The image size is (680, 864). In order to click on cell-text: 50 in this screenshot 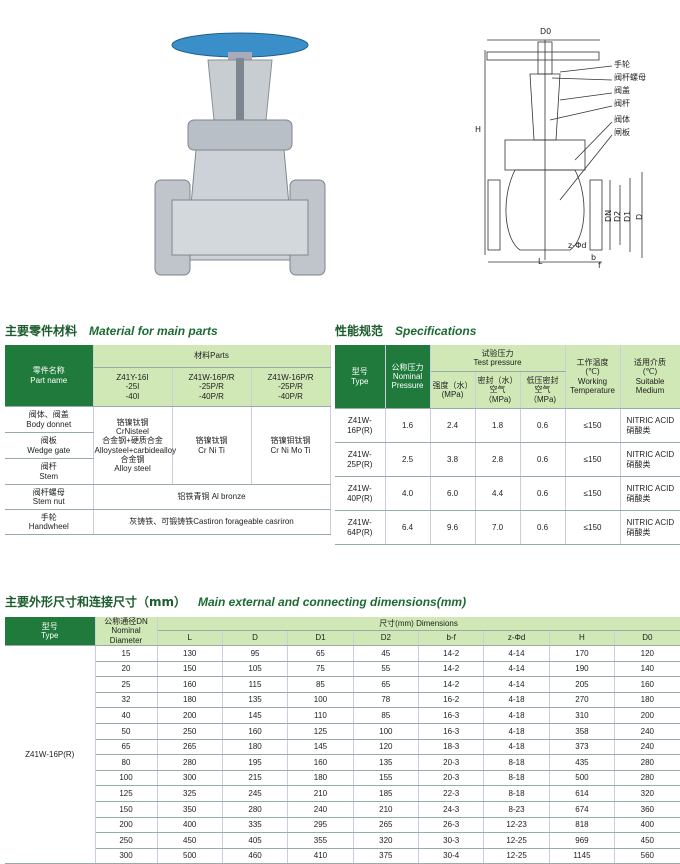, I will do `click(126, 731)`.